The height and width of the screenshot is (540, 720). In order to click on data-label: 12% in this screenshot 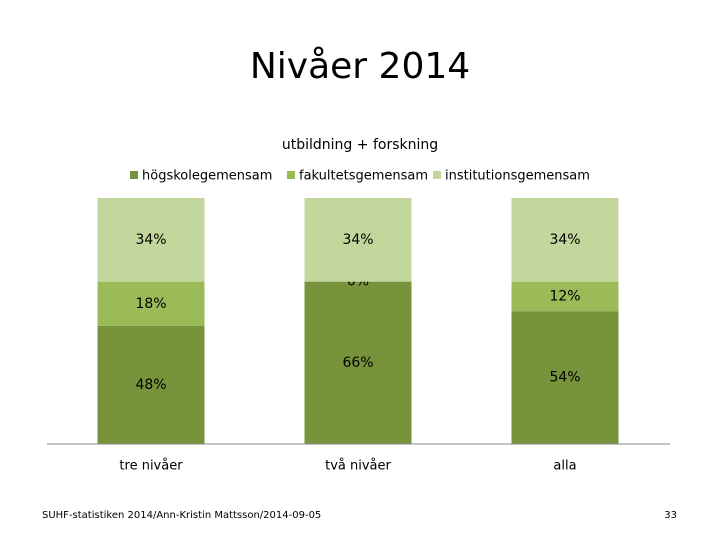, I will do `click(564, 296)`.